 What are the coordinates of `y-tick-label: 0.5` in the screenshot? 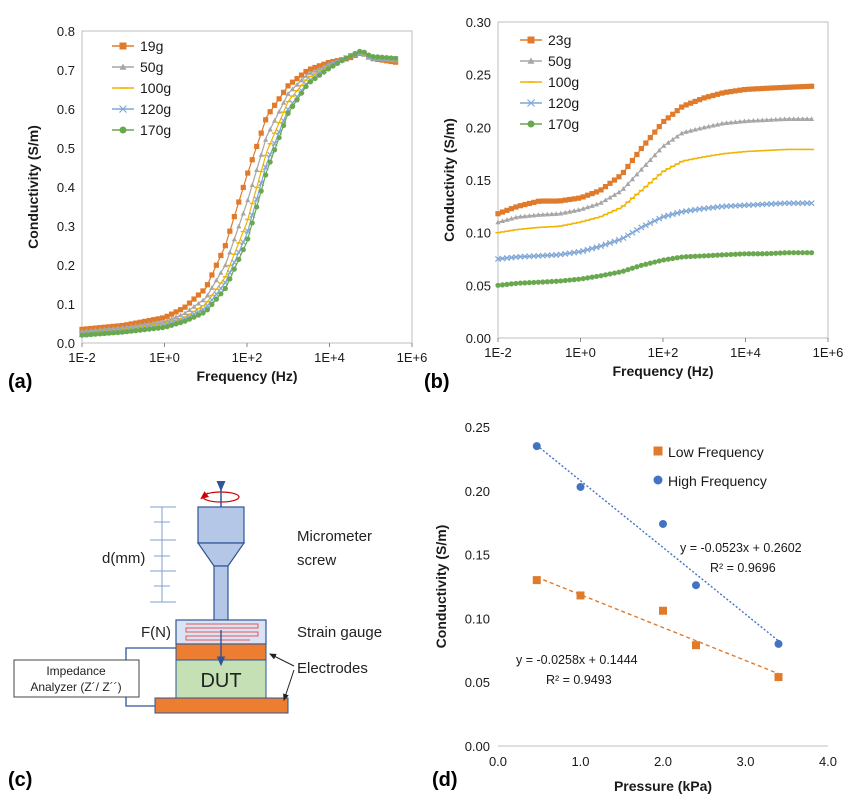 It's located at (66, 148).